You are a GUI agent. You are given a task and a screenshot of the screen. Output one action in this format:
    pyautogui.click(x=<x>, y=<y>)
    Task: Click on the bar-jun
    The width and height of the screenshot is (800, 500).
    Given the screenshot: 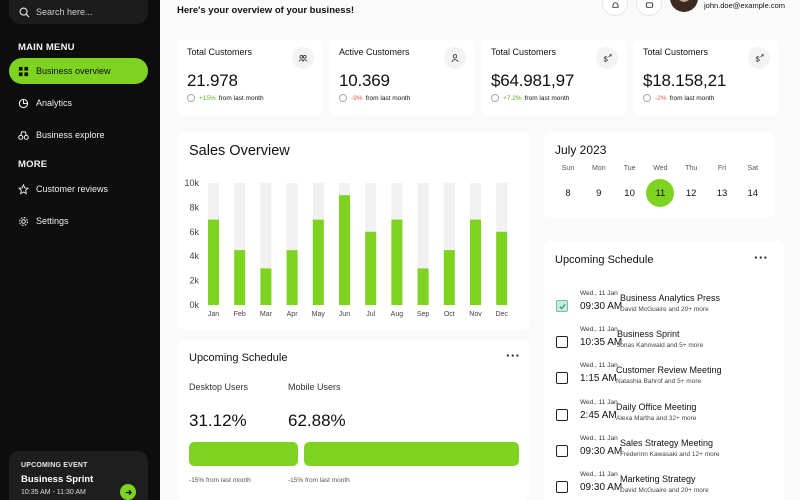 What is the action you would take?
    pyautogui.click(x=344, y=250)
    